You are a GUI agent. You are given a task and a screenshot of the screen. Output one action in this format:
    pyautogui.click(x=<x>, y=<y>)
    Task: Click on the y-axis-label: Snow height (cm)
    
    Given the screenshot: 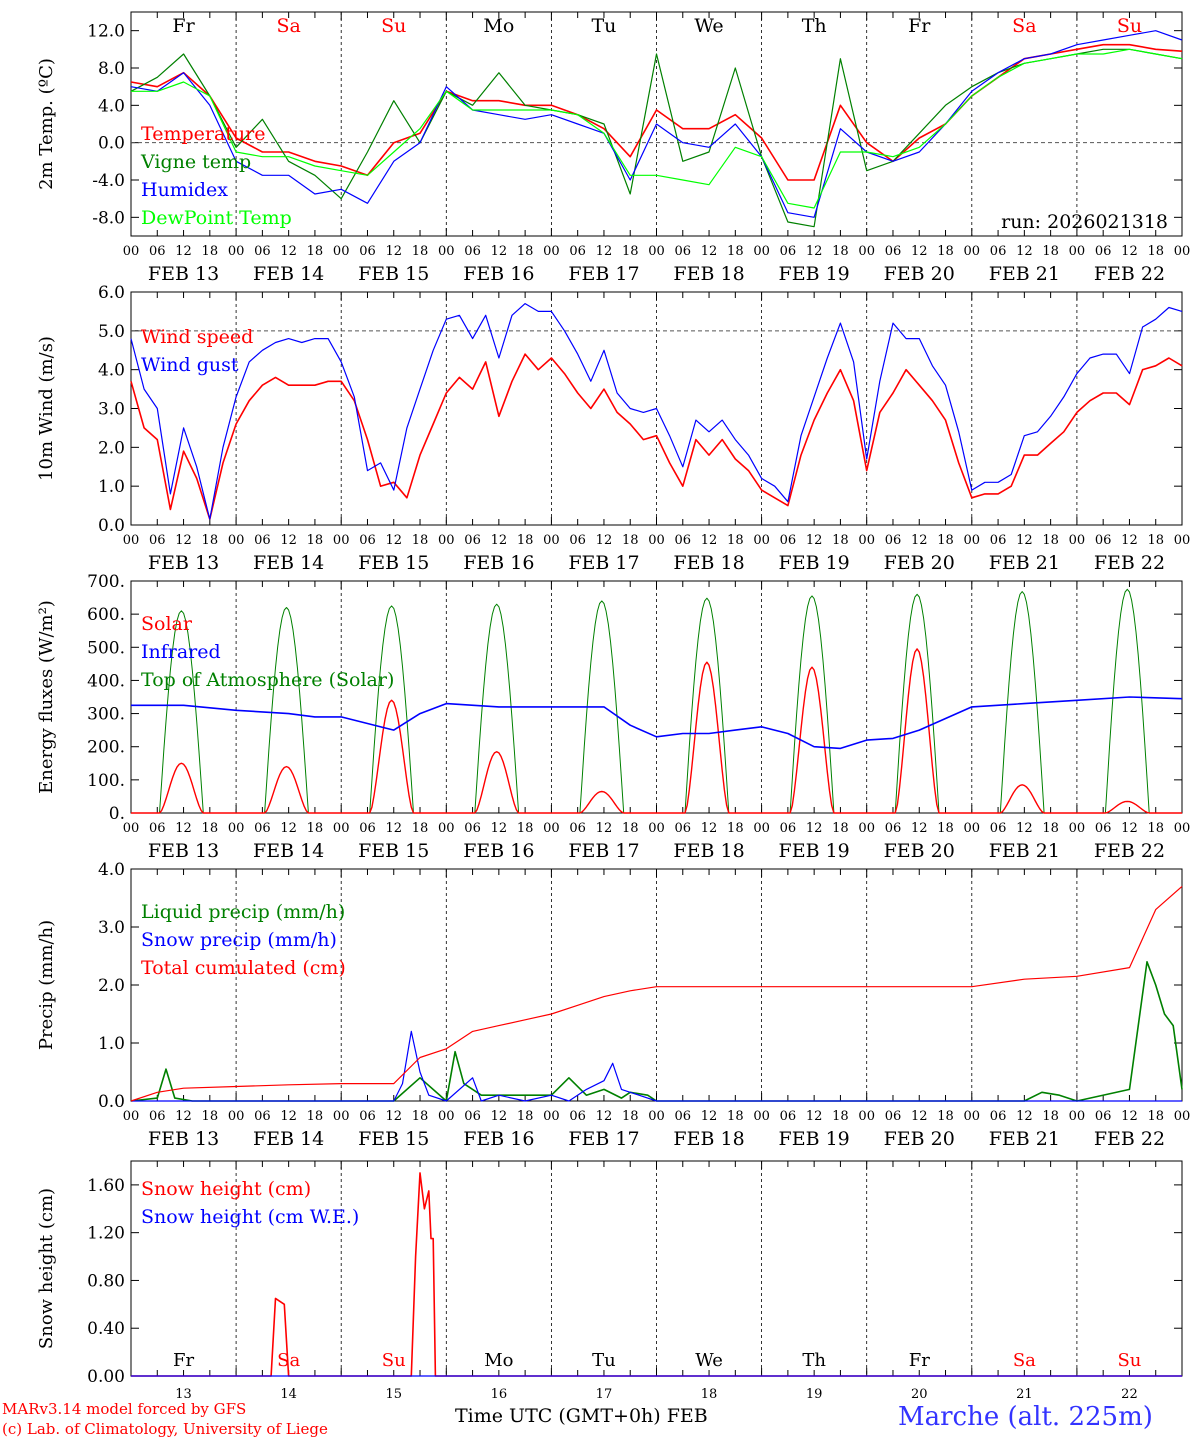 What is the action you would take?
    pyautogui.click(x=46, y=1268)
    